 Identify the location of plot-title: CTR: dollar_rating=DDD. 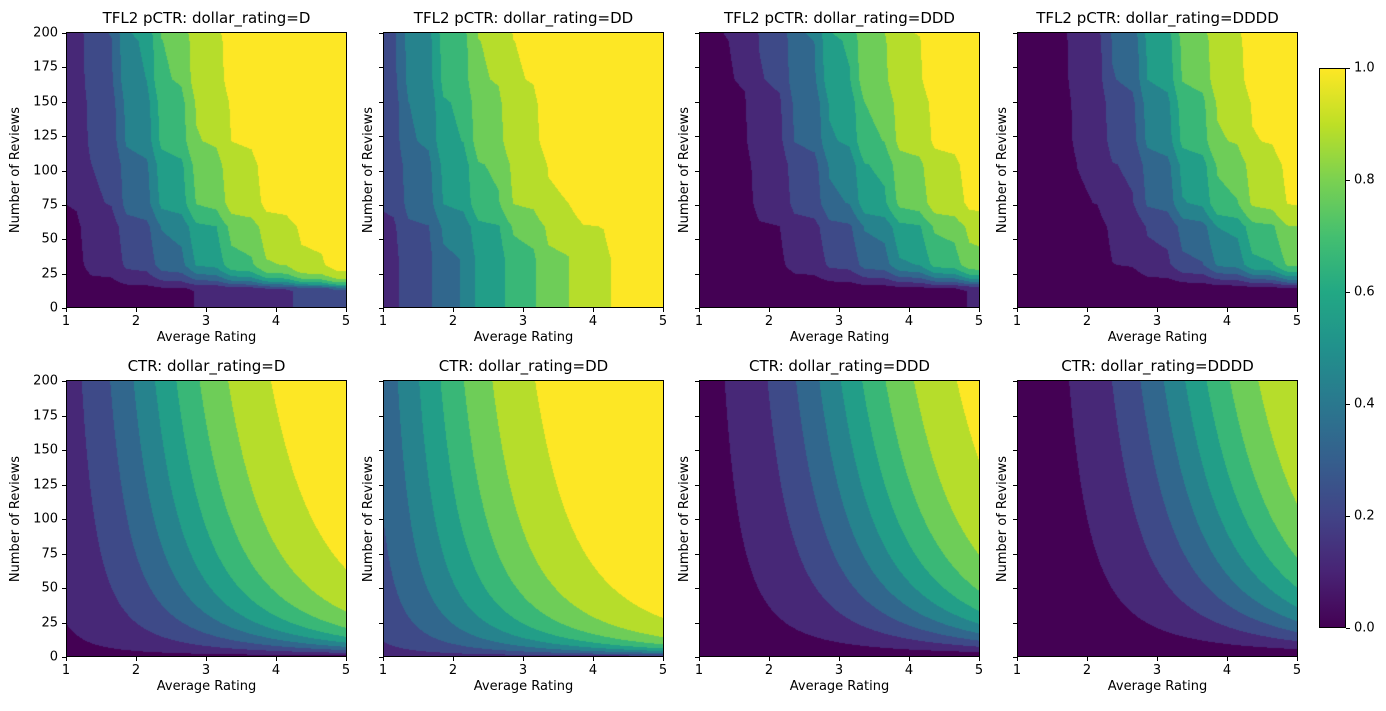
(839, 366).